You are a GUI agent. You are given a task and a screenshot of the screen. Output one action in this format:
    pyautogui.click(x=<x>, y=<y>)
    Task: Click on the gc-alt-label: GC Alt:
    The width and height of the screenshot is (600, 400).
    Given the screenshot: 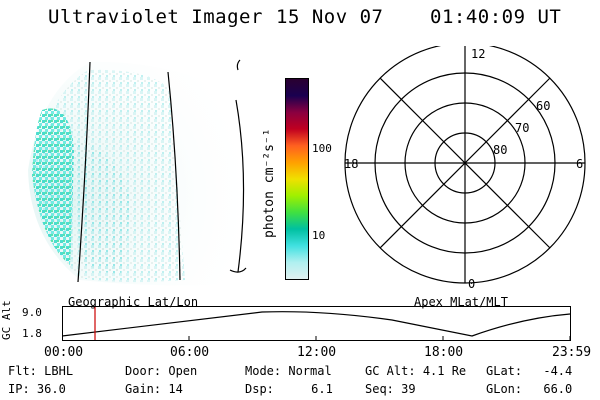 What is the action you would take?
    pyautogui.click(x=390, y=371)
    